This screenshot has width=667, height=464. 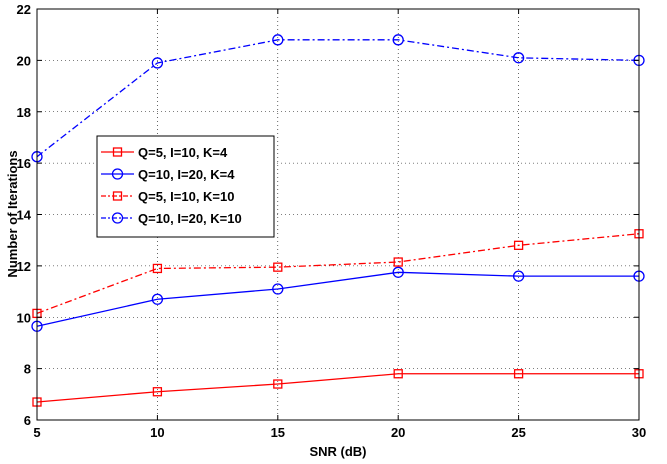 What do you see at coordinates (24, 112) in the screenshot?
I see `y-tick-label: 18` at bounding box center [24, 112].